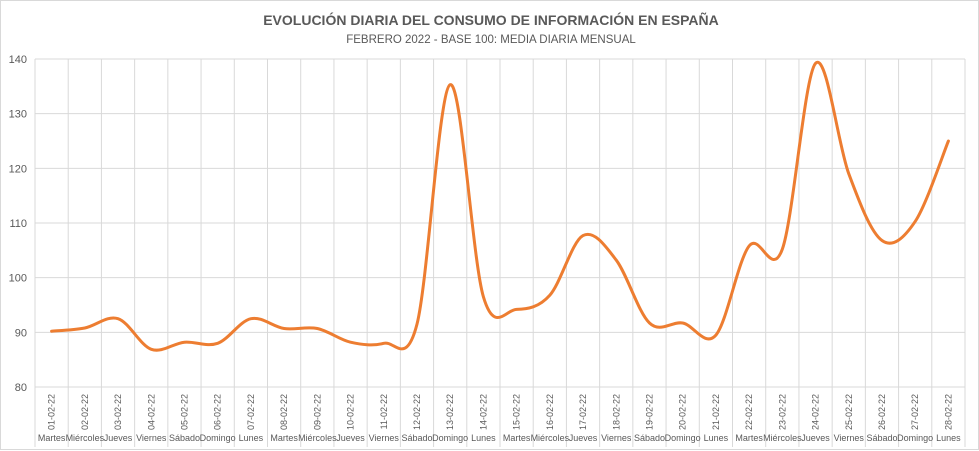 The height and width of the screenshot is (451, 979). What do you see at coordinates (317, 412) in the screenshot?
I see `x-tick-label: 09-02-22` at bounding box center [317, 412].